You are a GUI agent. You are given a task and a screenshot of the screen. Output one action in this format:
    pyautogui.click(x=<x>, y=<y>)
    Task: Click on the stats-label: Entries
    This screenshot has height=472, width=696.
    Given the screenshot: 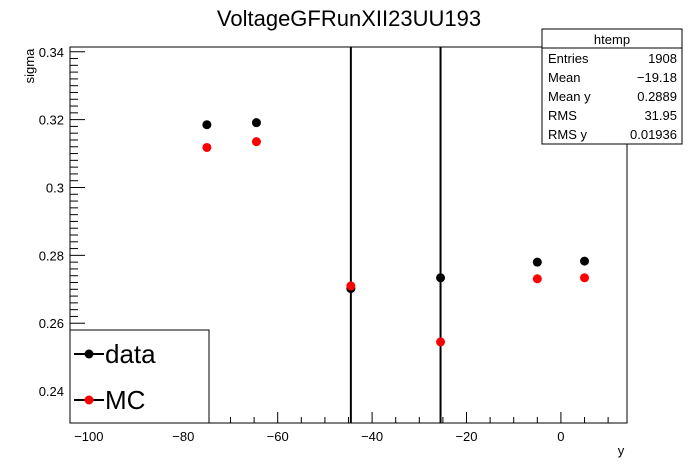 What is the action you would take?
    pyautogui.click(x=568, y=58)
    